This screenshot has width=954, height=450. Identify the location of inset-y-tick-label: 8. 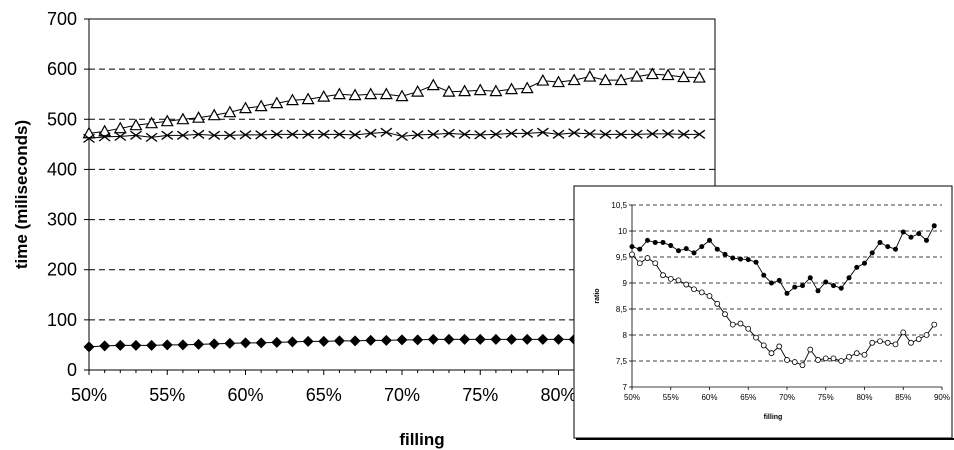
(625, 335).